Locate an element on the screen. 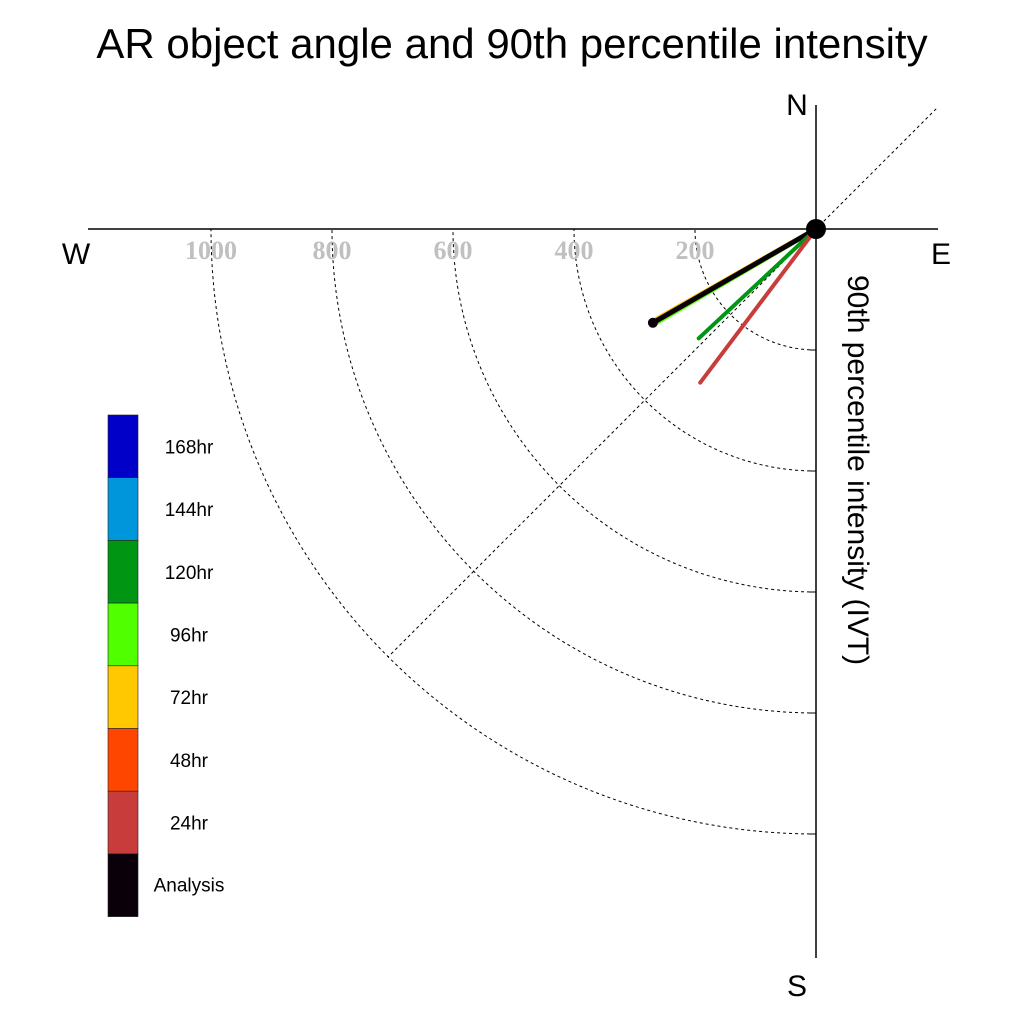 Image resolution: width=1024 pixels, height=1024 pixels. tick-label-600: 600 is located at coordinates (453, 250).